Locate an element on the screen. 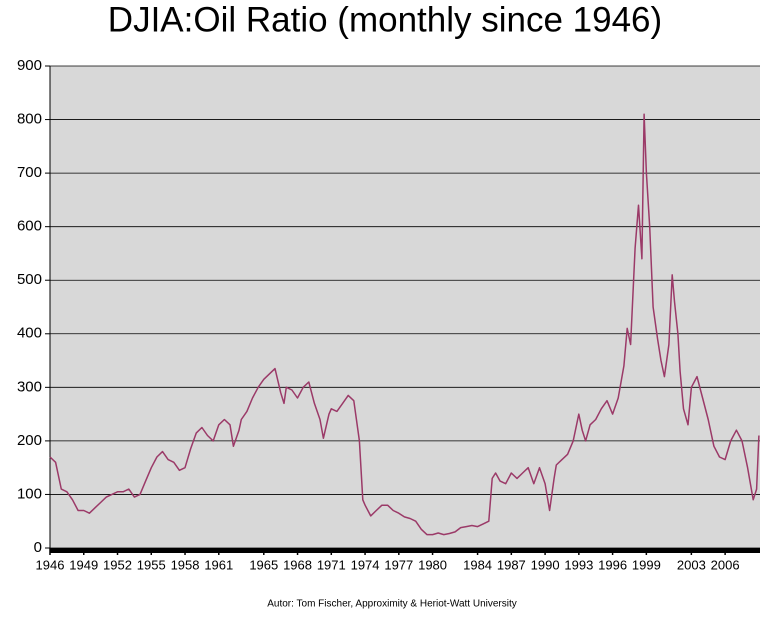 The image size is (770, 618). y-tick-label: 400 is located at coordinates (29, 333).